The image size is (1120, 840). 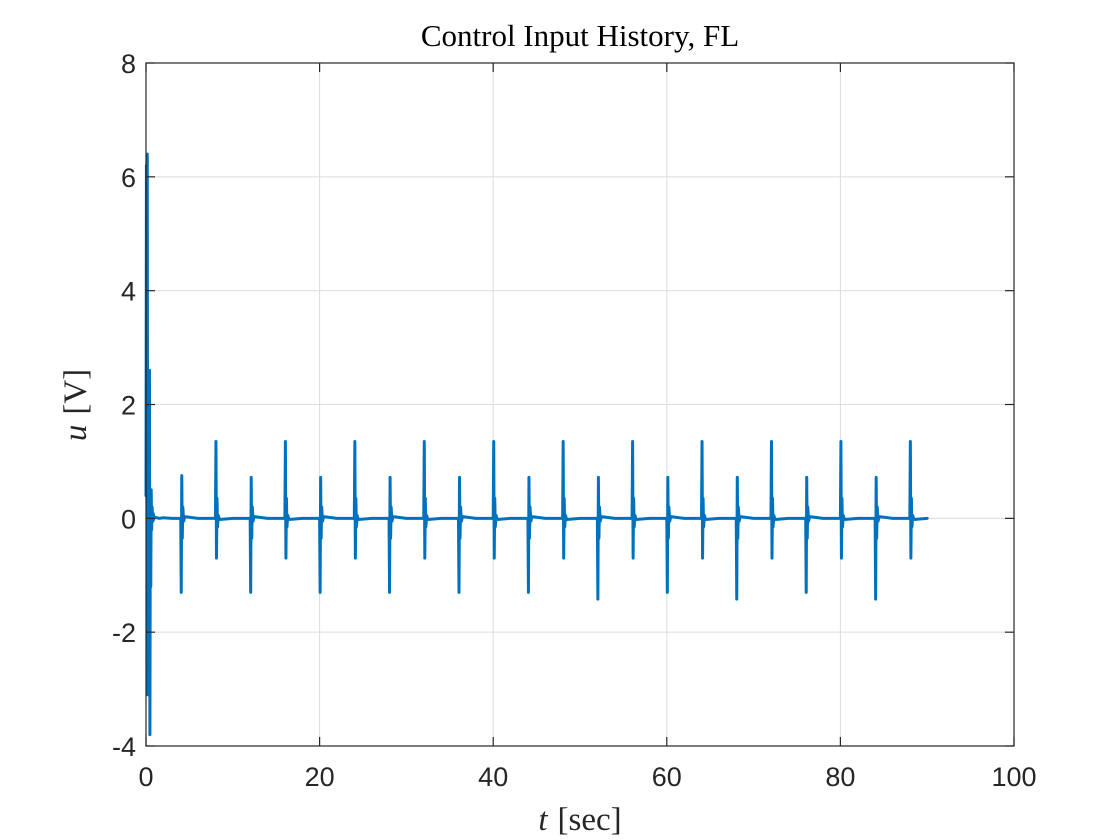 What do you see at coordinates (580, 35) in the screenshot?
I see `chart-title: Control Input History, FL` at bounding box center [580, 35].